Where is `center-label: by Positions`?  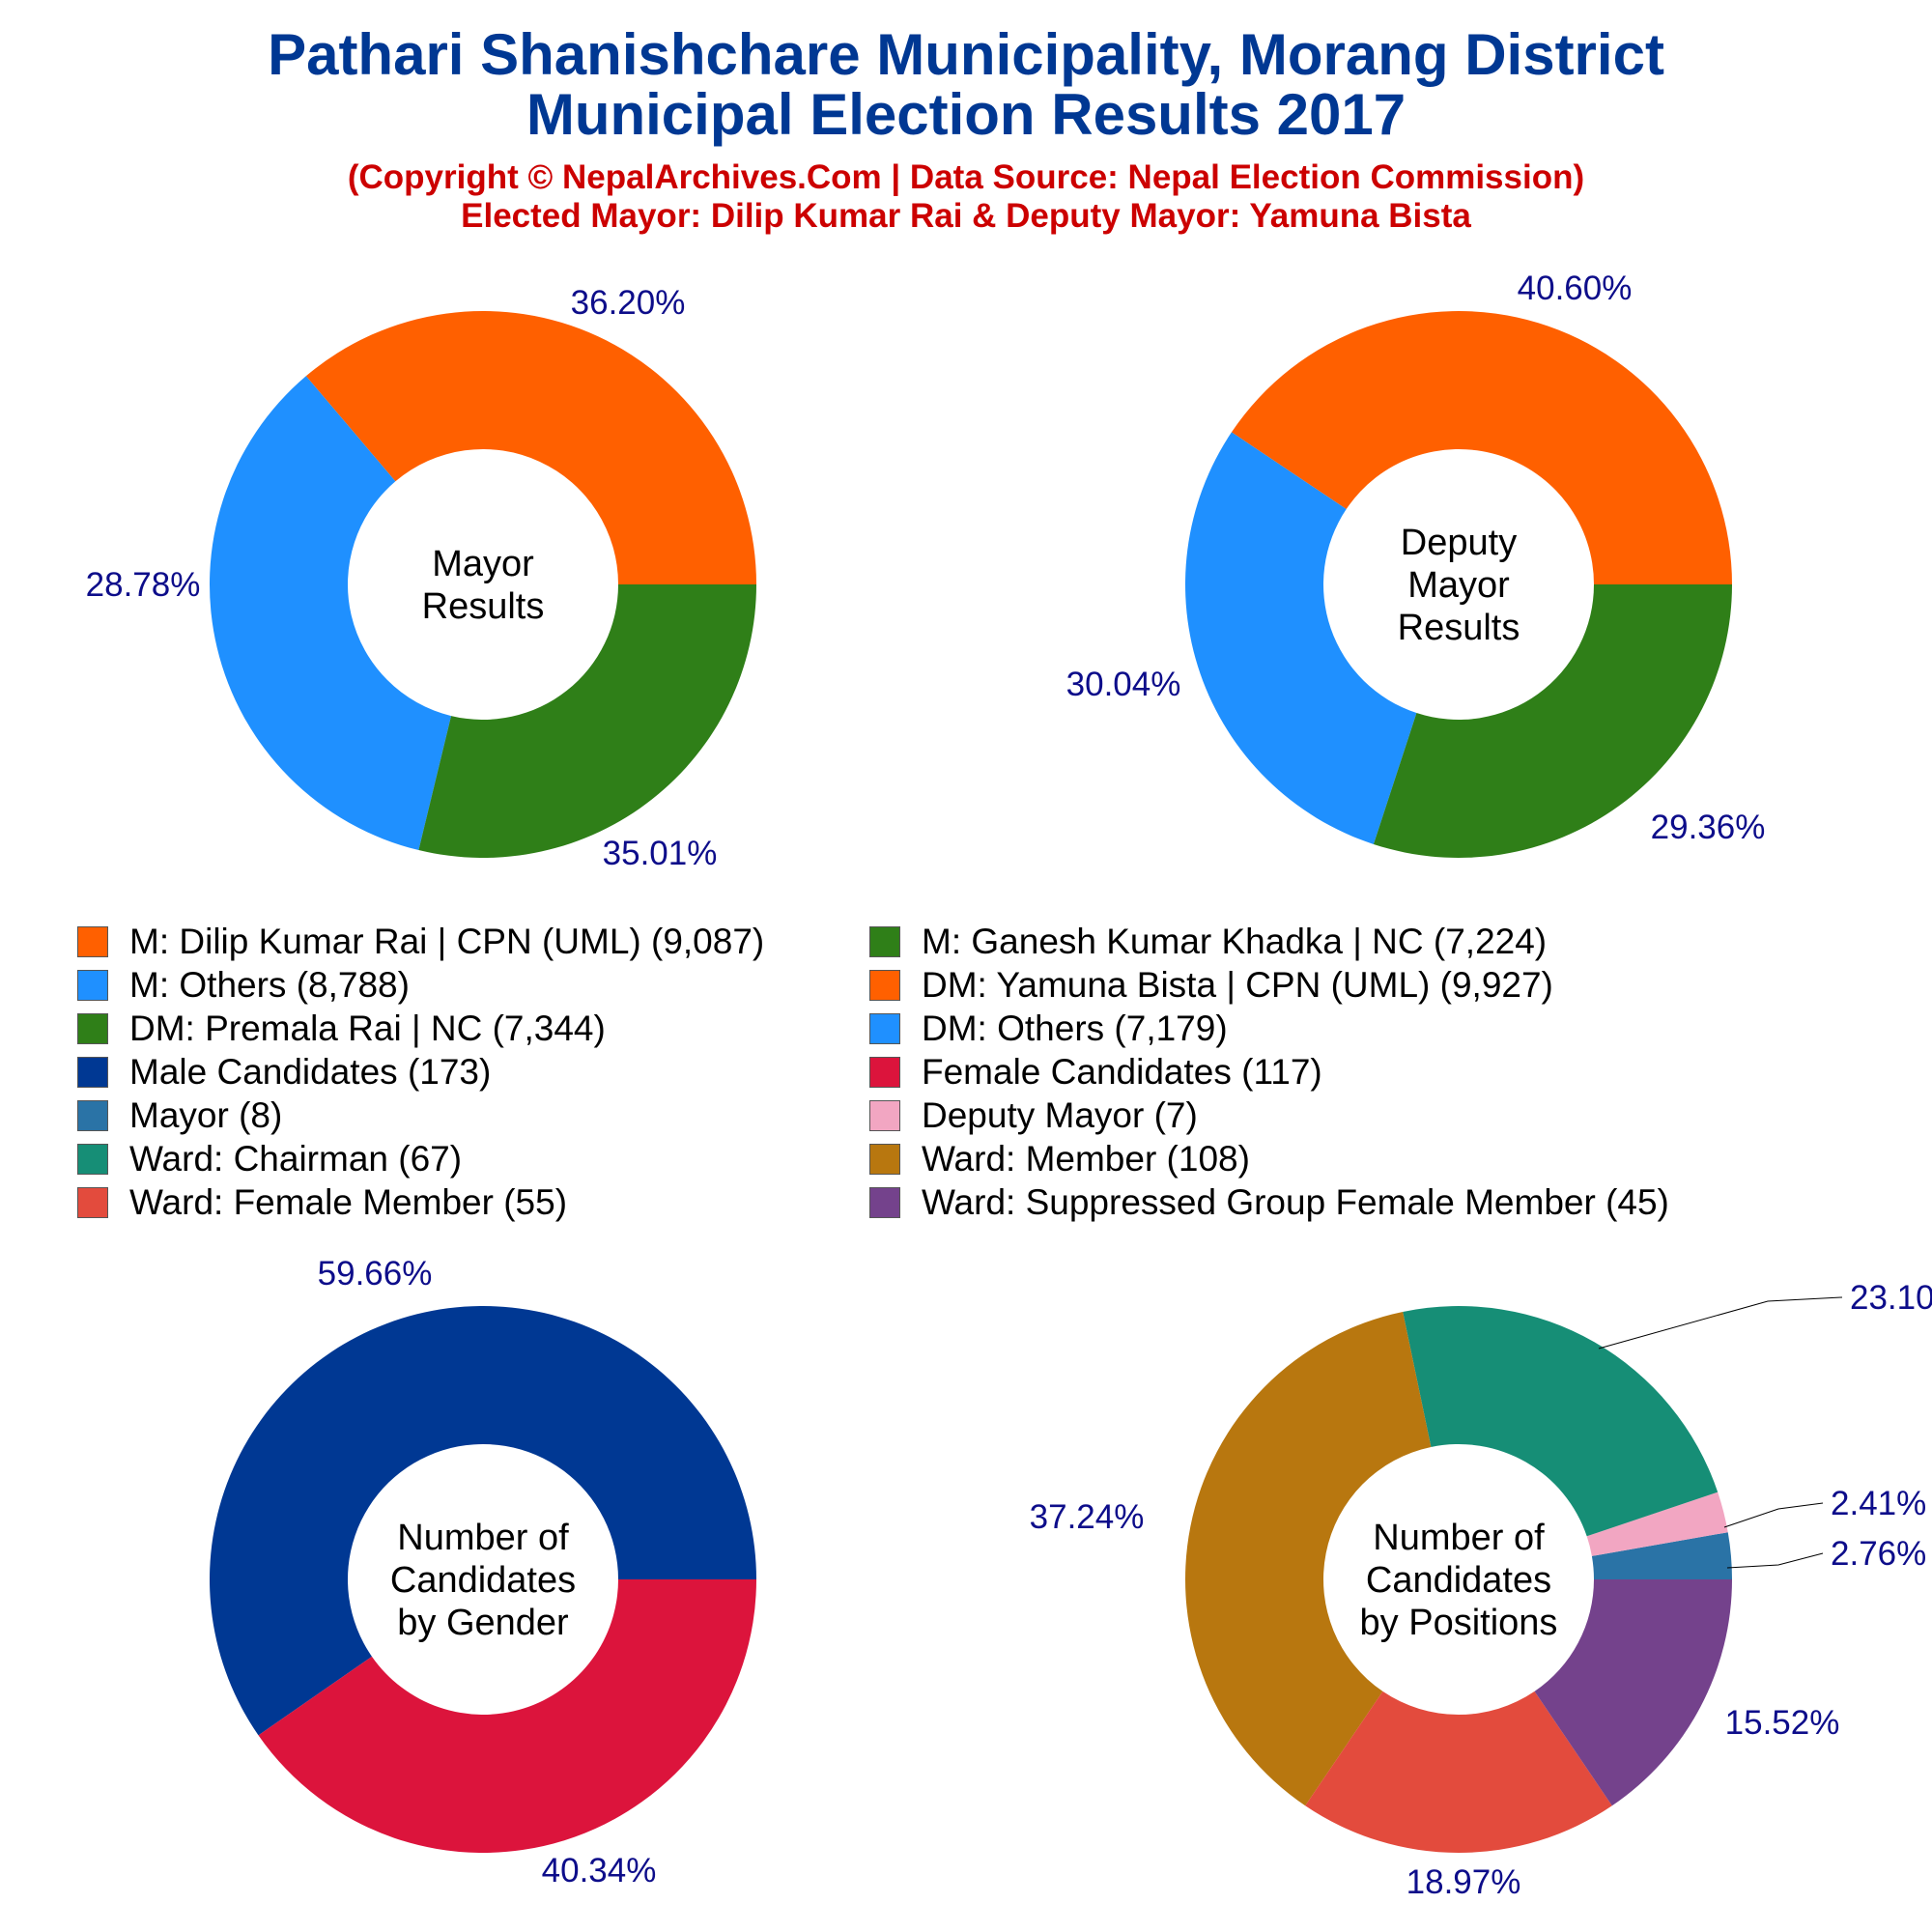
center-label: by Positions is located at coordinates (1459, 1623).